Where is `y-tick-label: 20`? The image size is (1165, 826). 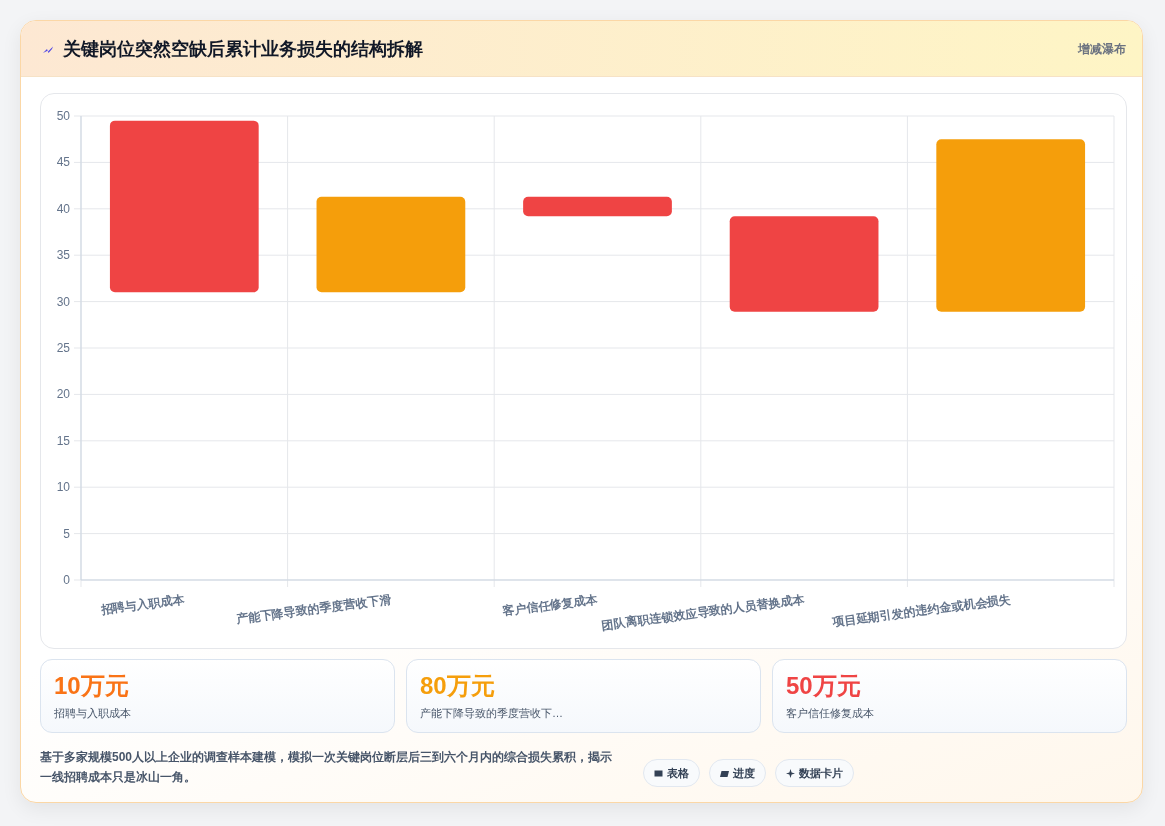
y-tick-label: 20 is located at coordinates (63, 394).